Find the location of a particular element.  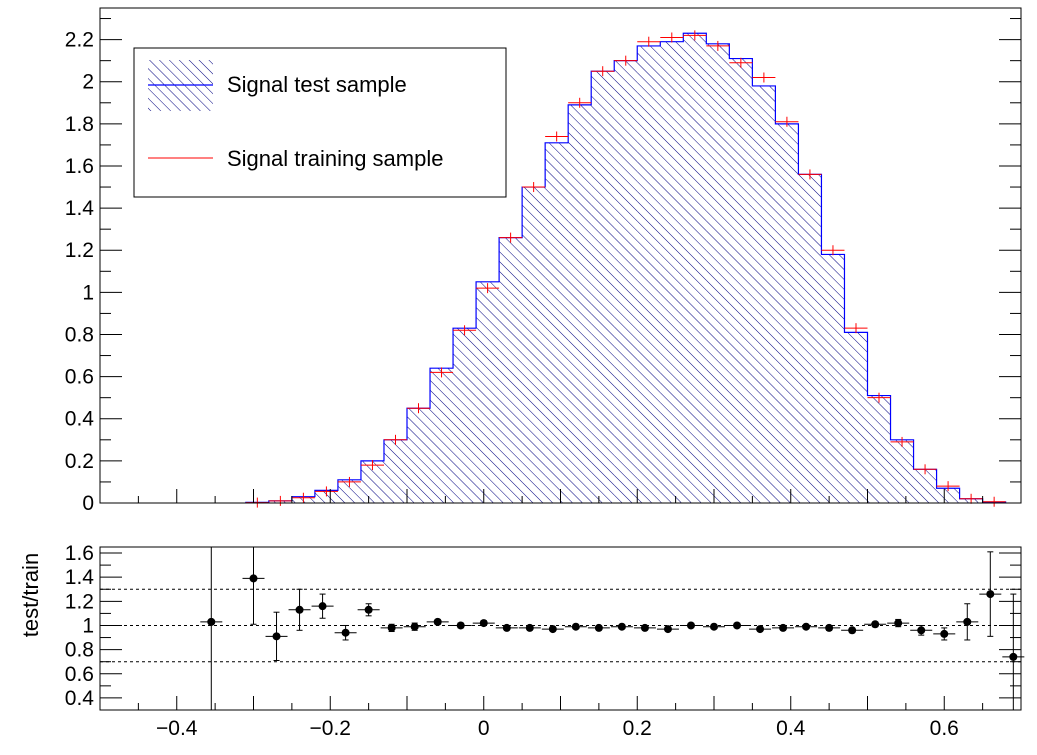

ratio-y-axis-title: test/train is located at coordinates (30, 595).